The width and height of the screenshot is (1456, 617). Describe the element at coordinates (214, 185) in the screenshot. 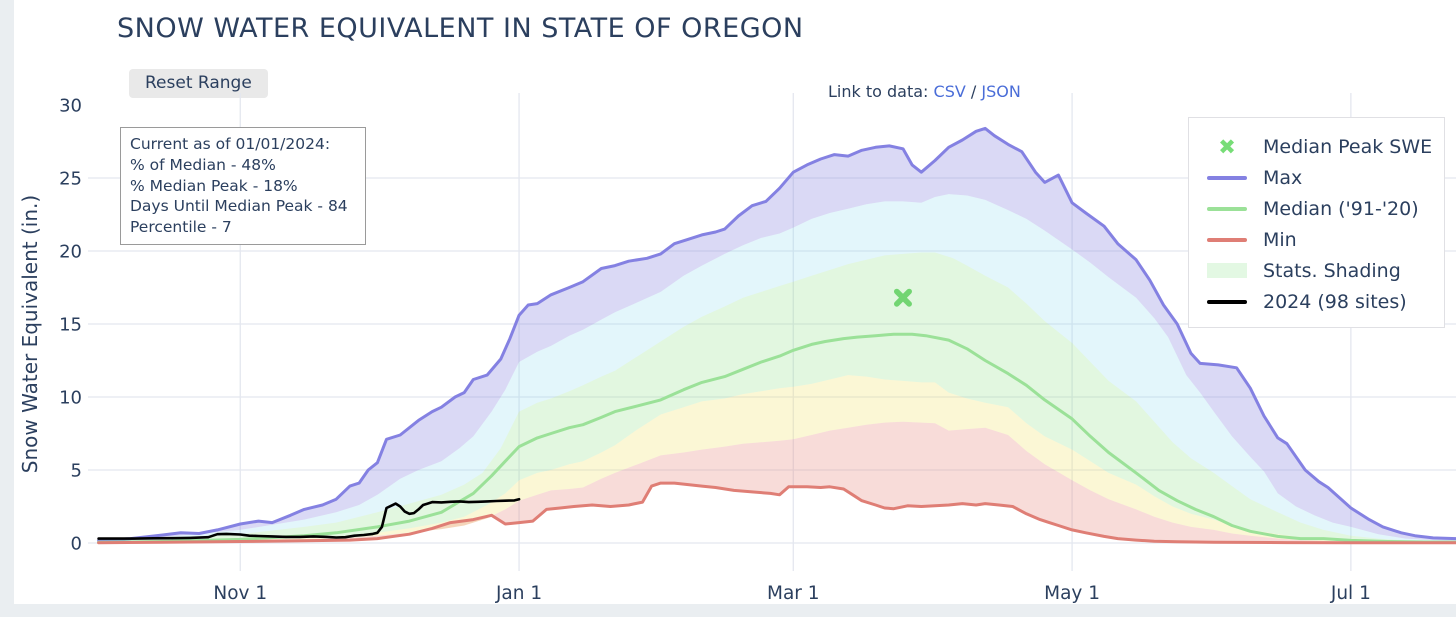

I see `status-line-pct-peak: % Median Peak - 18%` at that location.